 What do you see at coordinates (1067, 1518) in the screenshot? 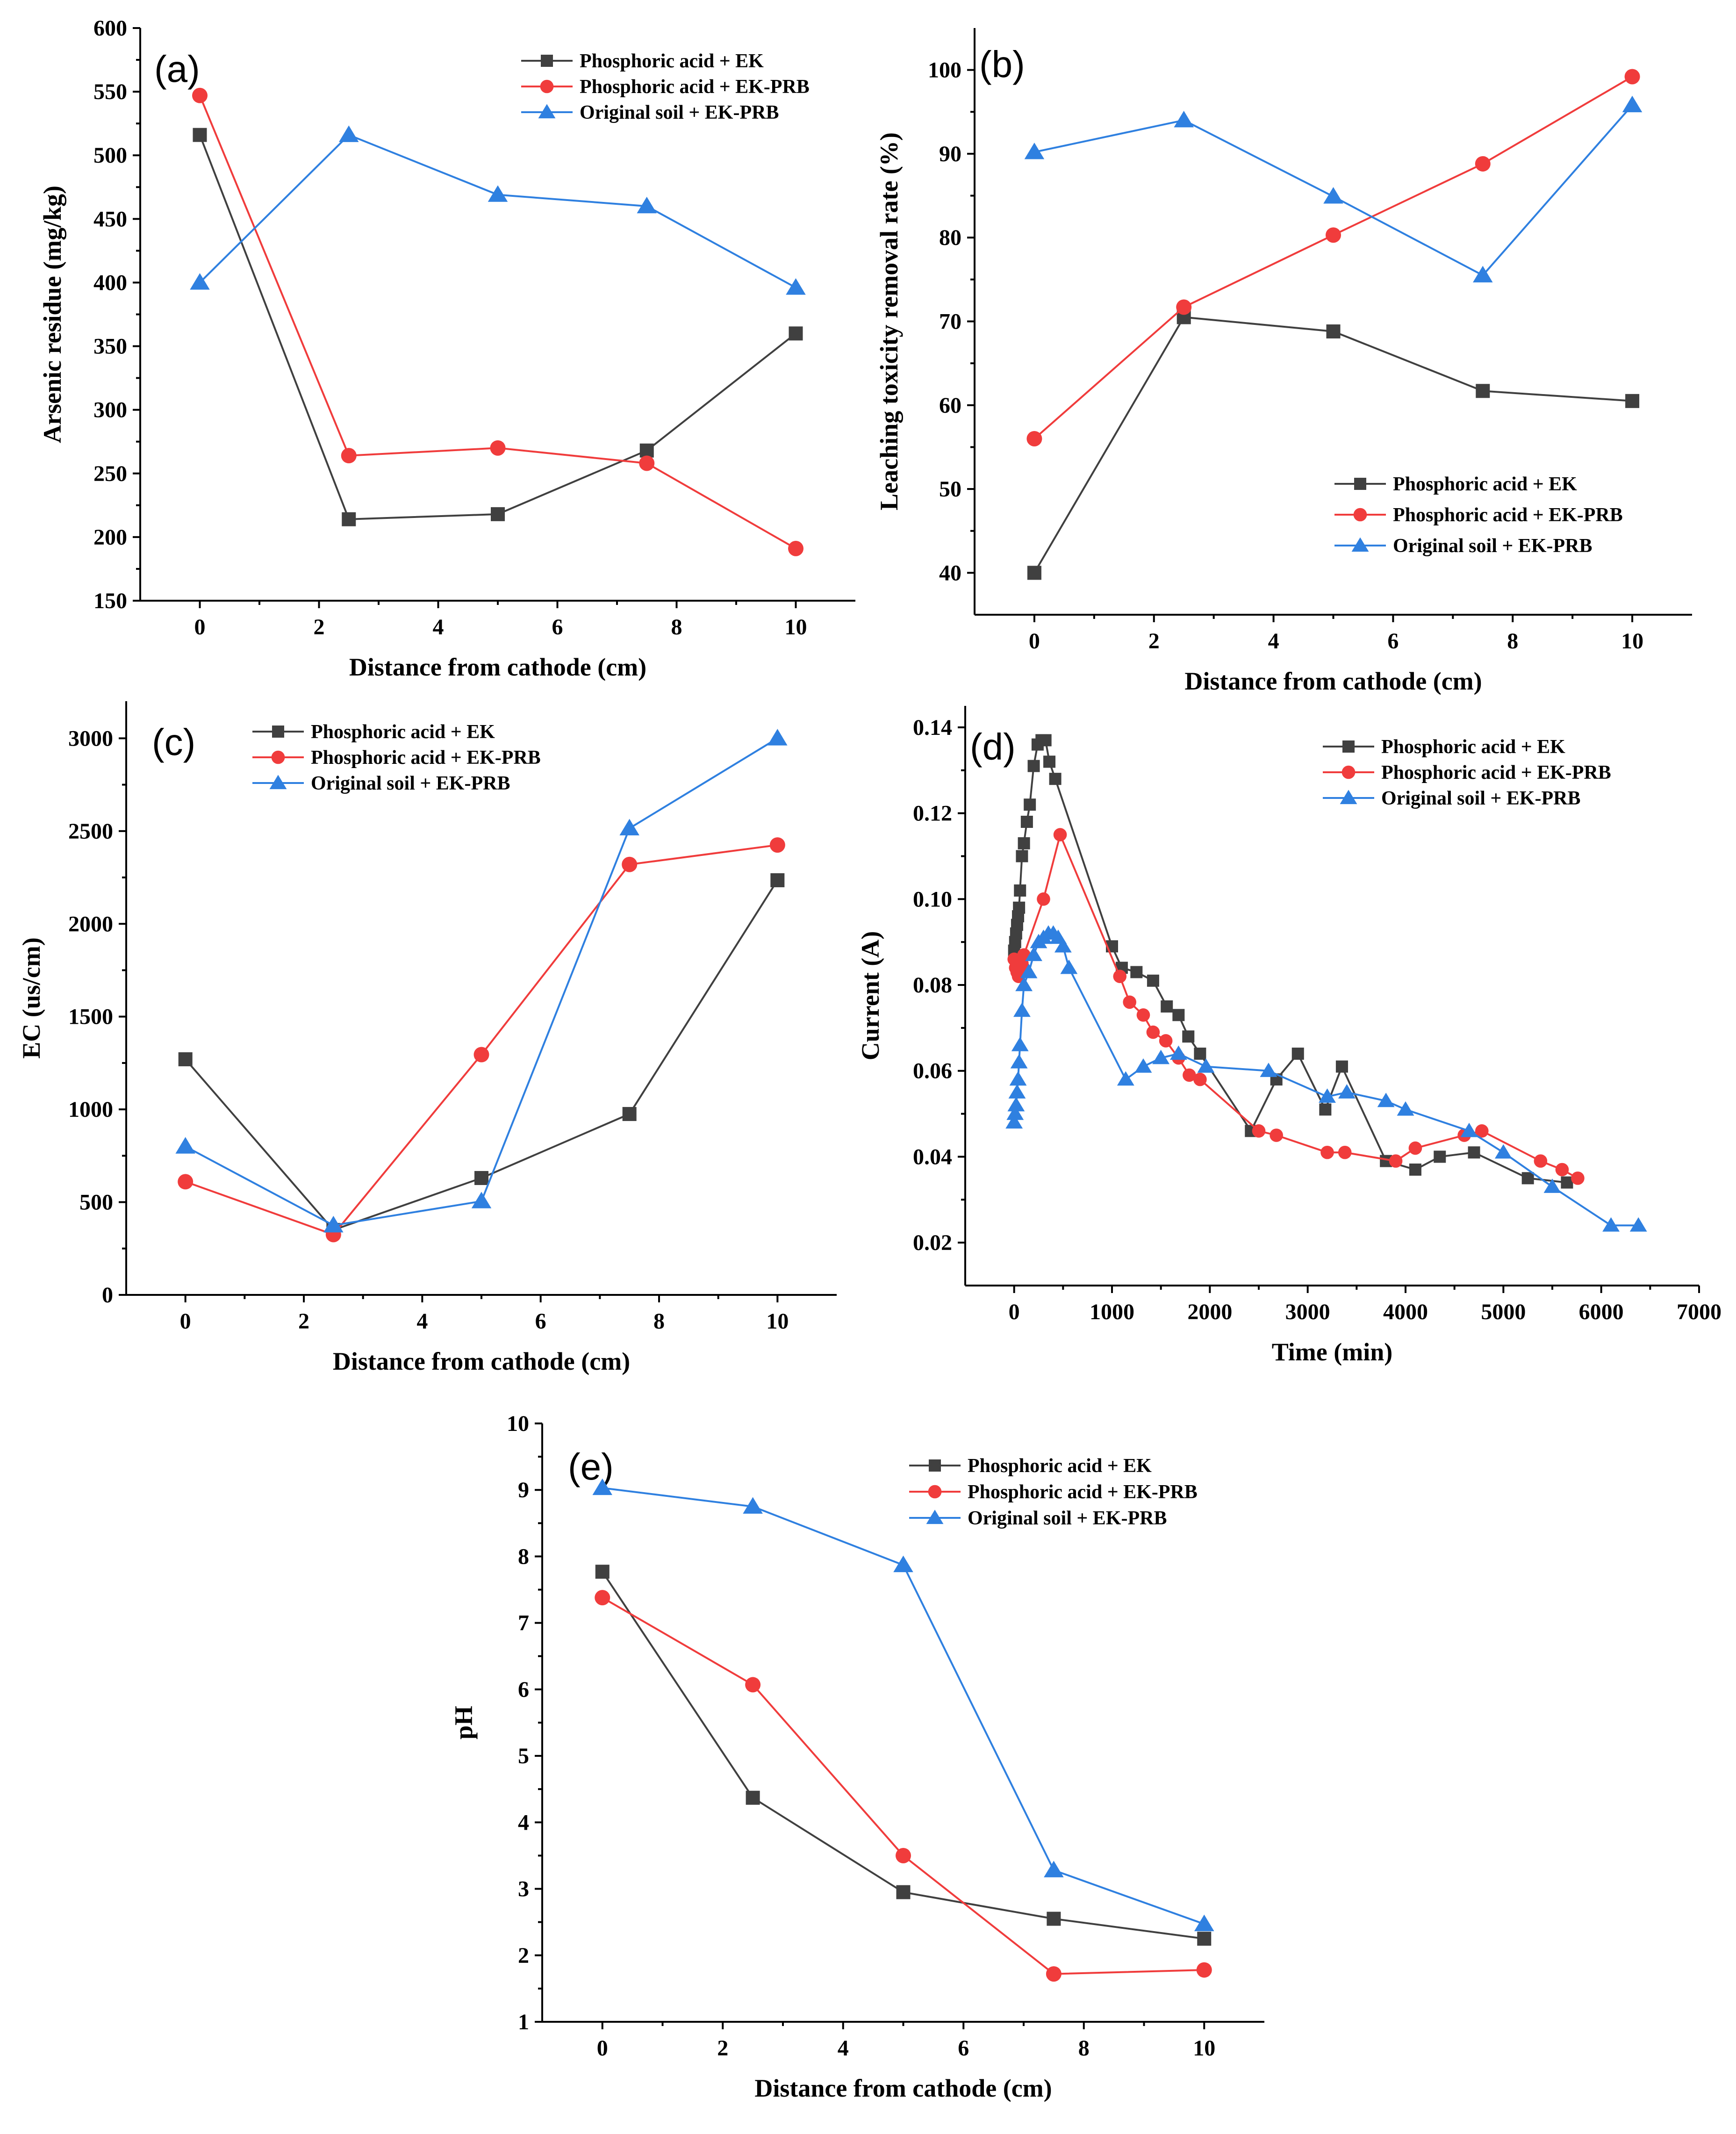
I see `legend-label: Original soil + EK-PRB` at bounding box center [1067, 1518].